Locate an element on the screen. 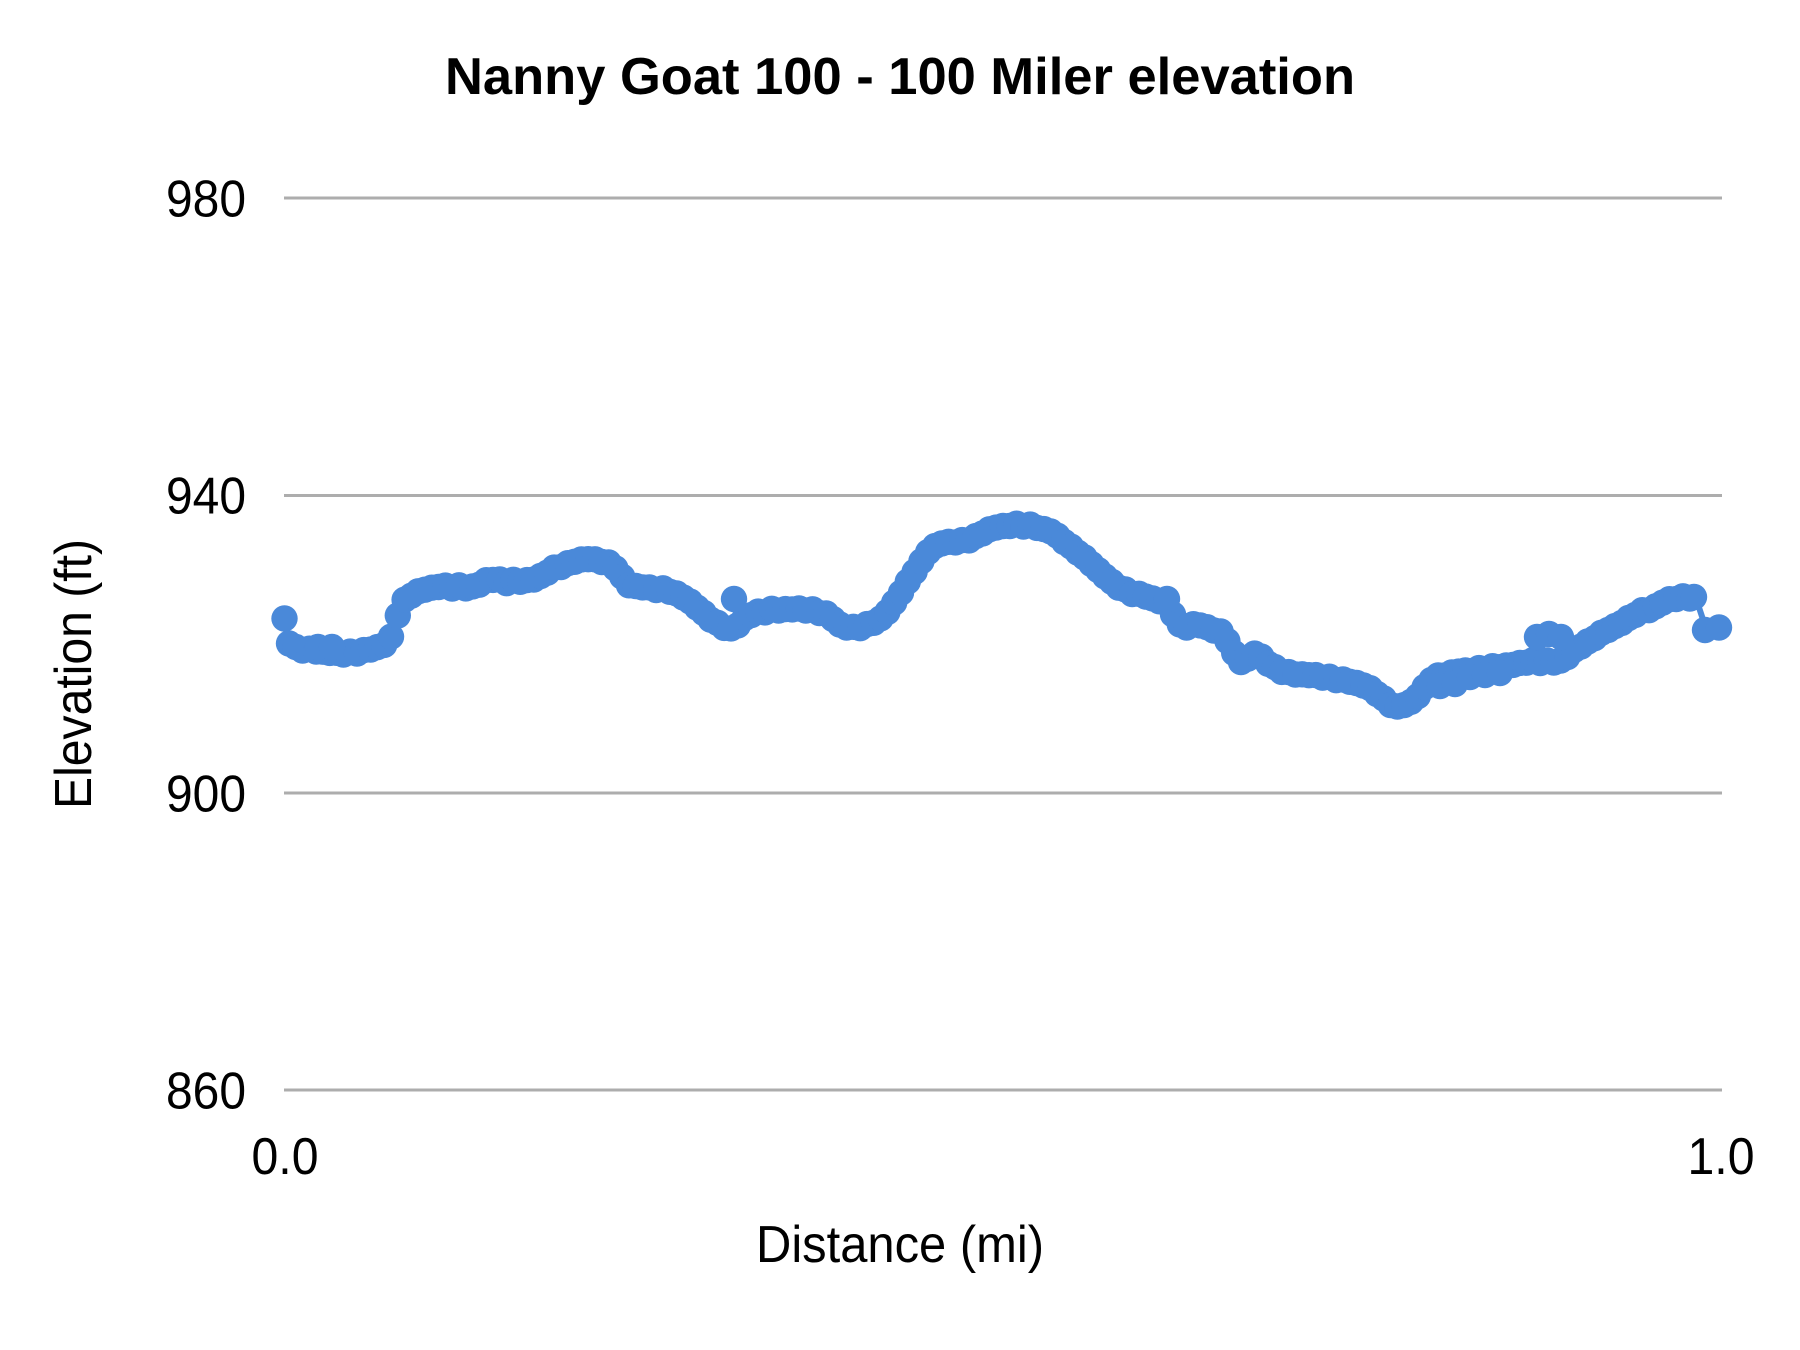  svg-text: 860 is located at coordinates (206, 1092).